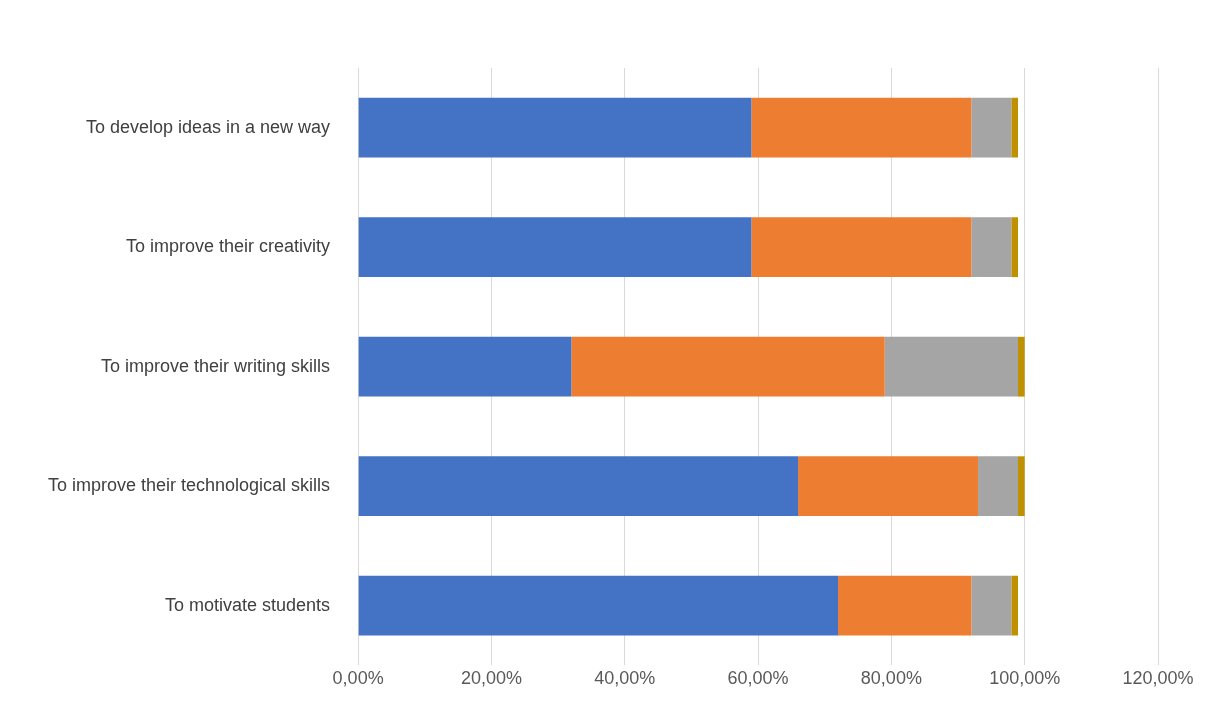 This screenshot has height=711, width=1206. Describe the element at coordinates (208, 126) in the screenshot. I see `y-tick-label: To develop ideas in a new way` at that location.